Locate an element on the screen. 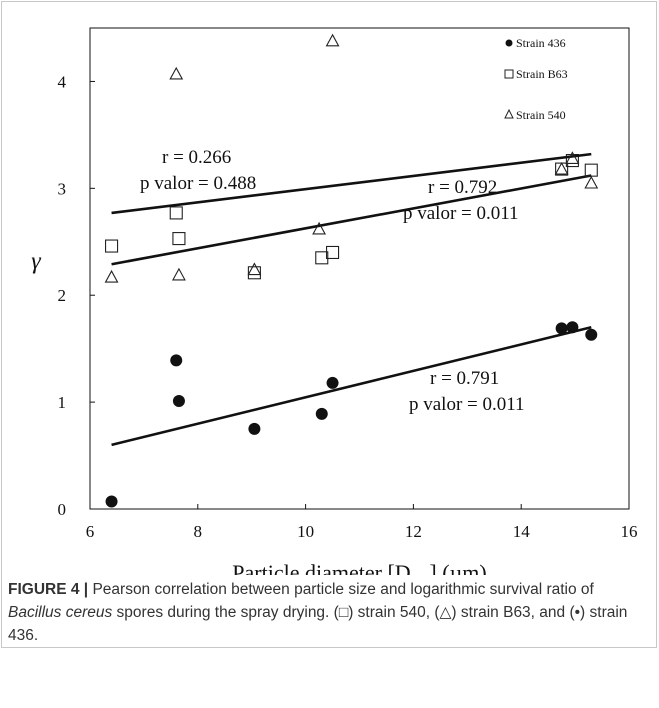 This screenshot has height=708, width=659. x-tick-label: 6 is located at coordinates (90, 531).